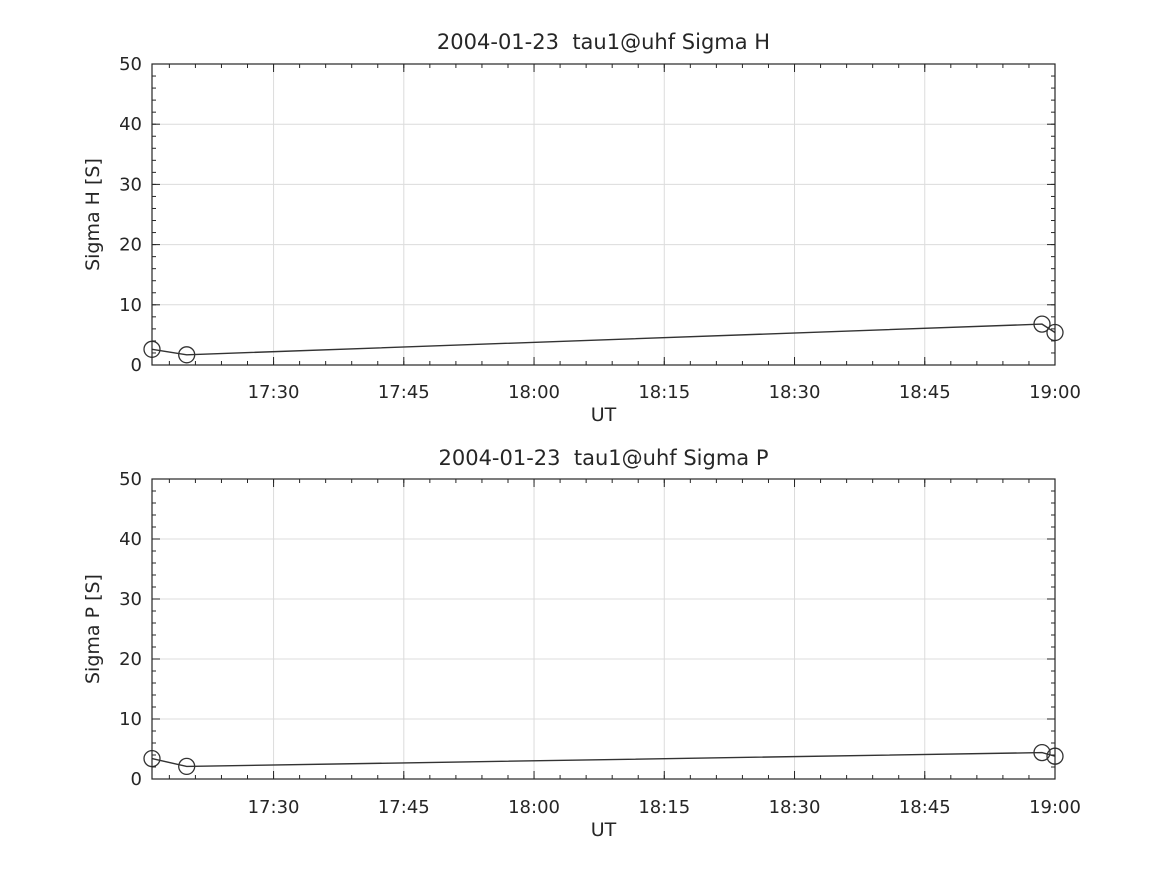 Image resolution: width=1167 pixels, height=875 pixels. Describe the element at coordinates (93, 214) in the screenshot. I see `y-axis-label: Sigma H [S]` at that location.